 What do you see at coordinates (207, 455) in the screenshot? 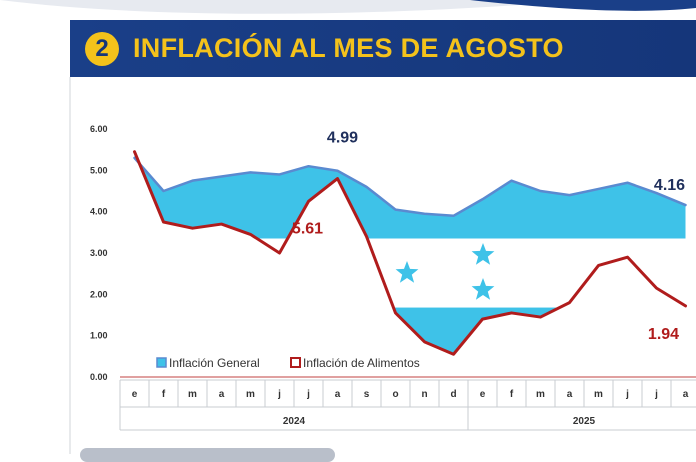
I see `next-section-tab` at bounding box center [207, 455].